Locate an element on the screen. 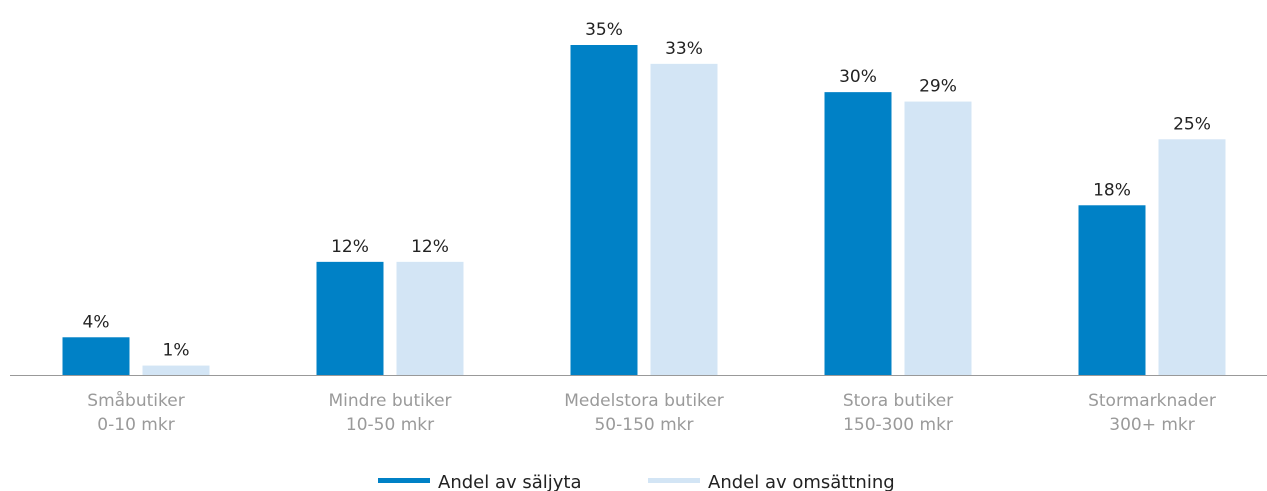 This screenshot has width=1267, height=491. legend-label: Andel av omsättning is located at coordinates (801, 481).